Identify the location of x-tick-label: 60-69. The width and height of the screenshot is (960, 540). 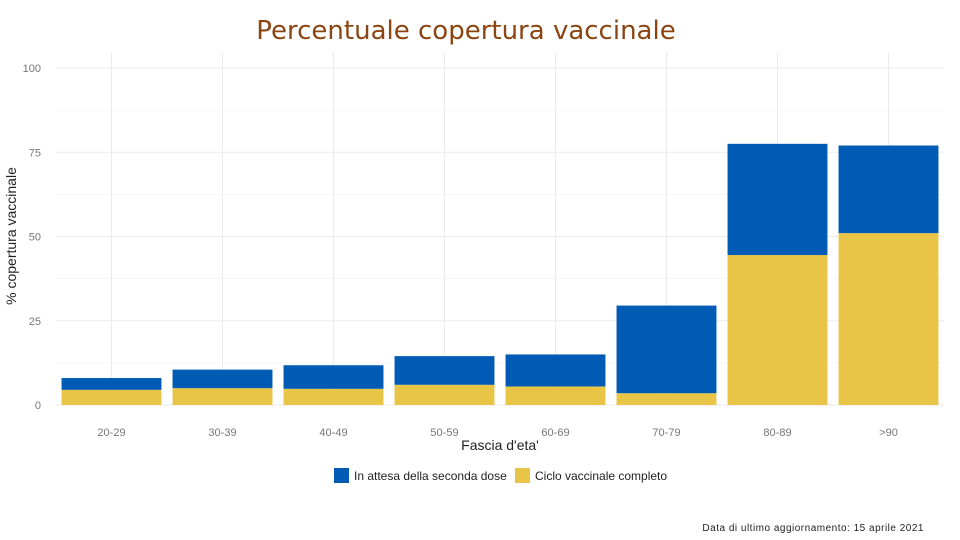
(555, 433).